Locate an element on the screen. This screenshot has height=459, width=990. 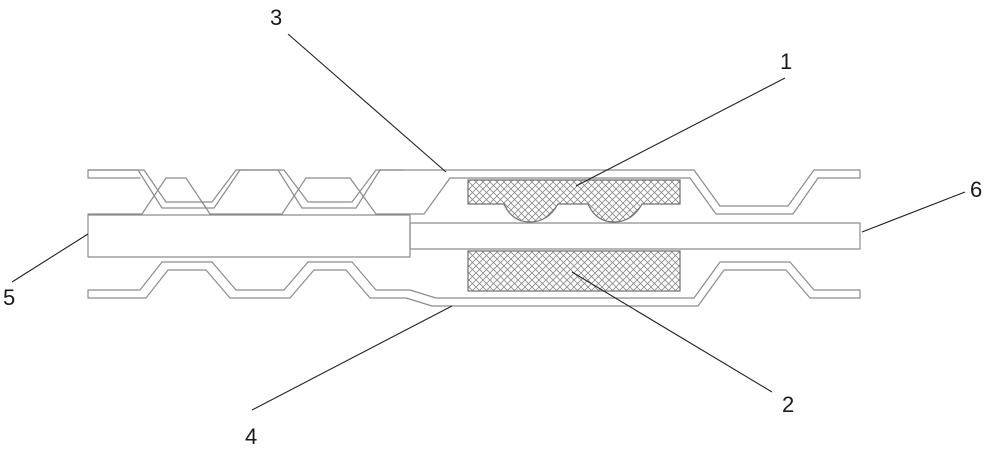
callout-label-1: 1 is located at coordinates (786, 61).